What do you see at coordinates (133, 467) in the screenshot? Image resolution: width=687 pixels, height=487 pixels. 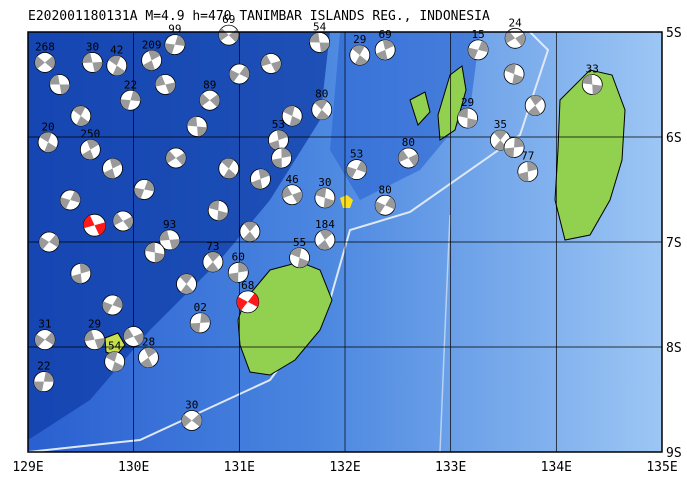 I see `x-tick-label: 130E` at bounding box center [133, 467].